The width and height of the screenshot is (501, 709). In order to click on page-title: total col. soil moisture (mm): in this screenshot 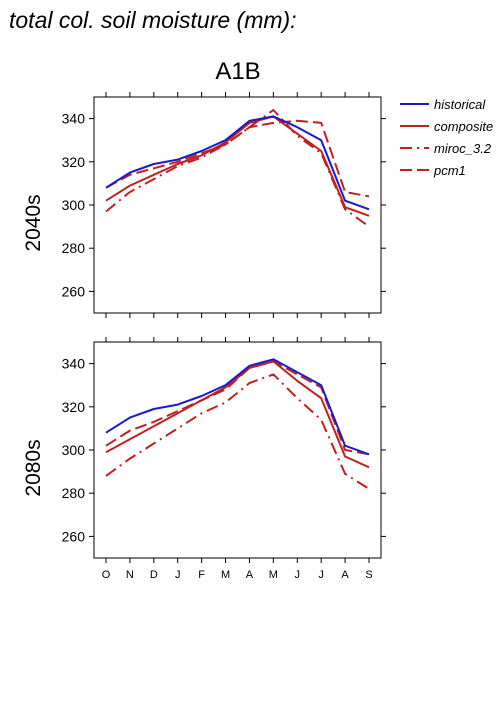, I will do `click(153, 20)`.